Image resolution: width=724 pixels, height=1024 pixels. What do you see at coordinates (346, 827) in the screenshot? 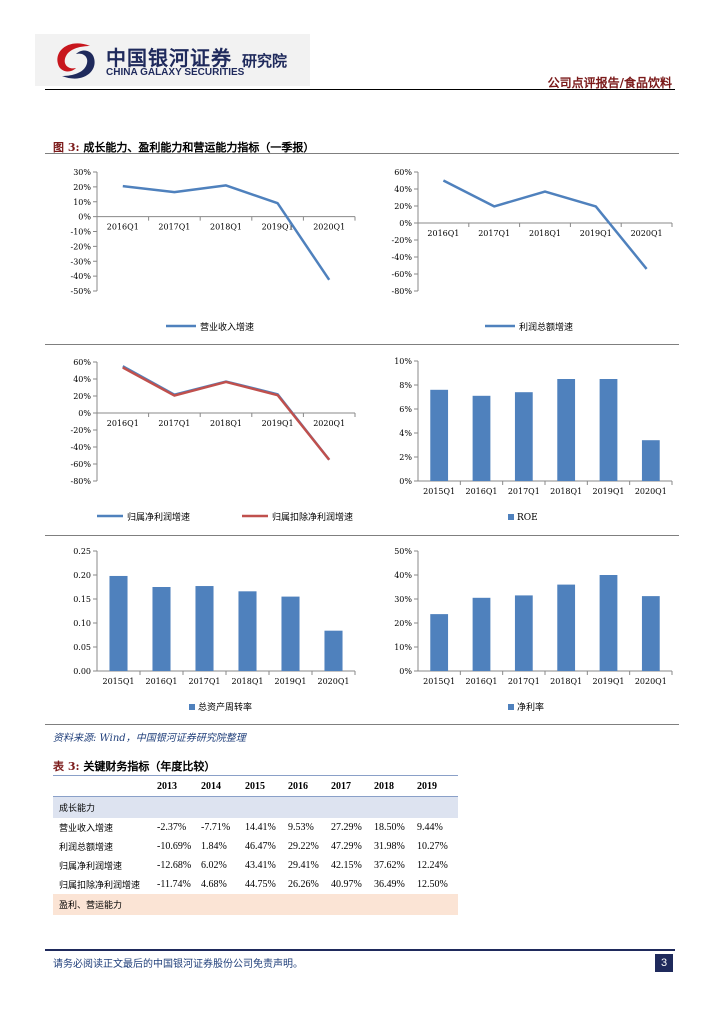
I see `table-cell: 27.29%` at bounding box center [346, 827].